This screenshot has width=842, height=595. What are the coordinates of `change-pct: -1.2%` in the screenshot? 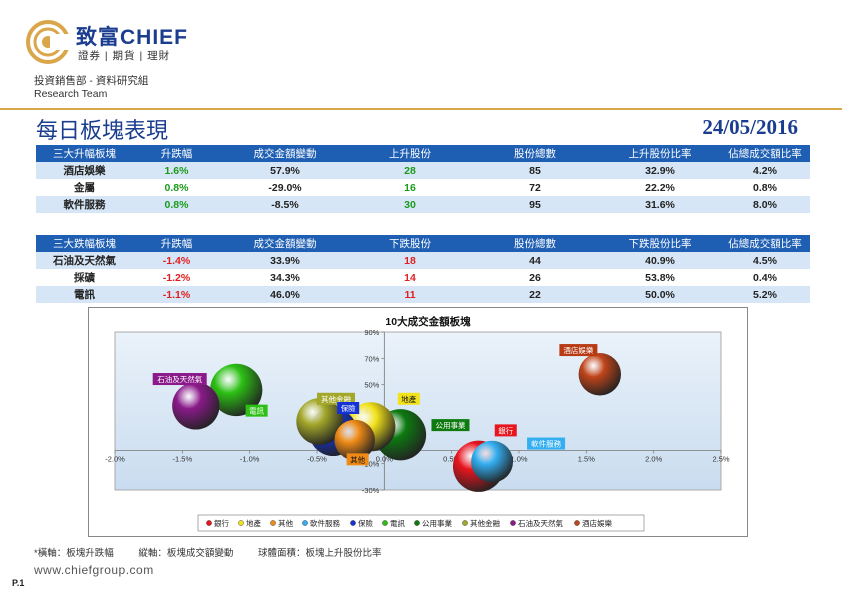 It's located at (176, 277).